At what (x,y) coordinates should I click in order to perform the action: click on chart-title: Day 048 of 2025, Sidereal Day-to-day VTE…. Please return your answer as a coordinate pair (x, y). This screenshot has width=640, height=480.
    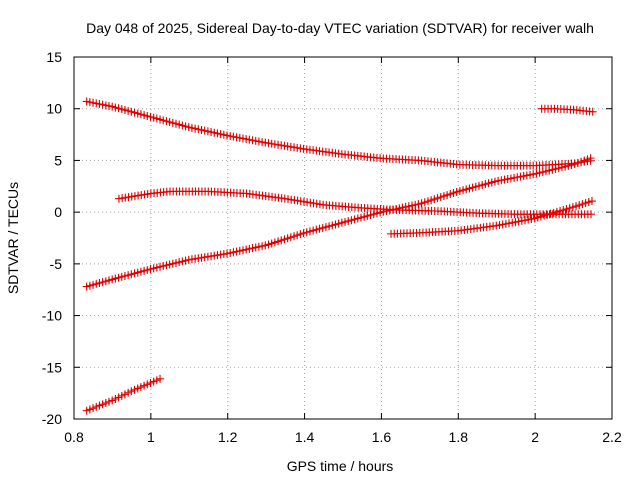
    Looking at the image, I should click on (340, 28).